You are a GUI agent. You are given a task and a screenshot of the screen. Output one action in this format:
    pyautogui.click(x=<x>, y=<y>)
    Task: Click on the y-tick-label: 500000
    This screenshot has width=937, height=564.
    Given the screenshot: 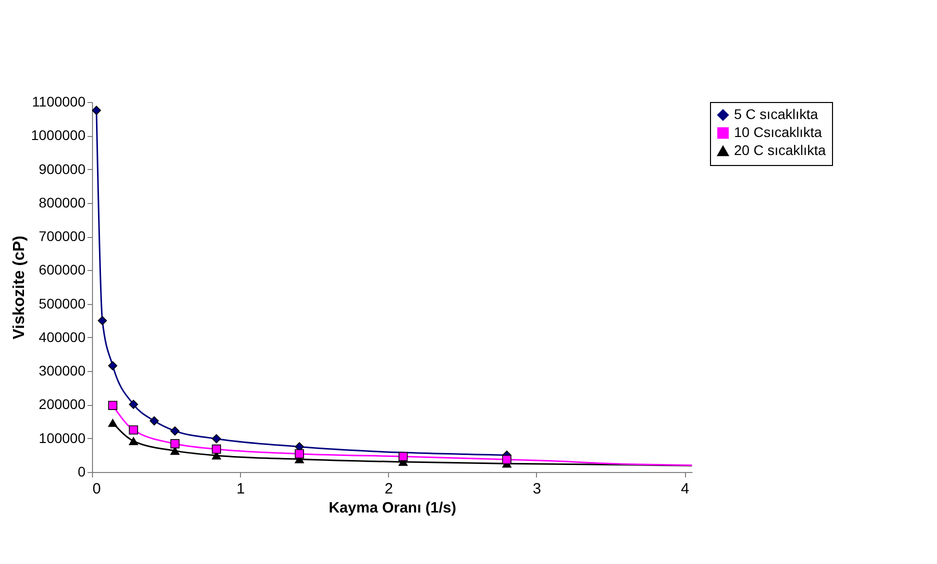 What is the action you would take?
    pyautogui.click(x=62, y=303)
    